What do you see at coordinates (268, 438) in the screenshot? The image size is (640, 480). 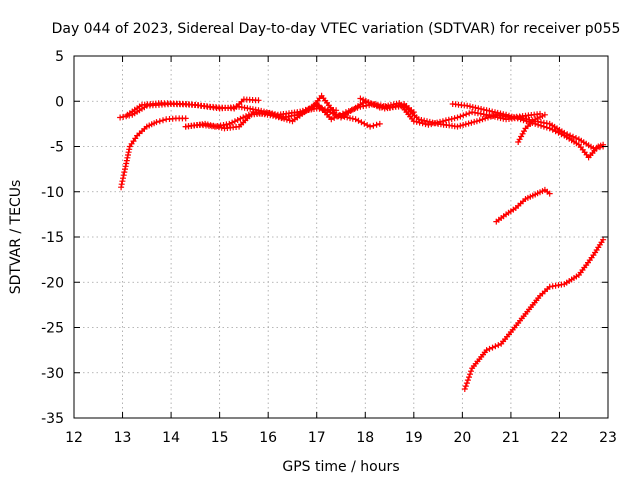 I see `x-tick-label: 16` at bounding box center [268, 438].